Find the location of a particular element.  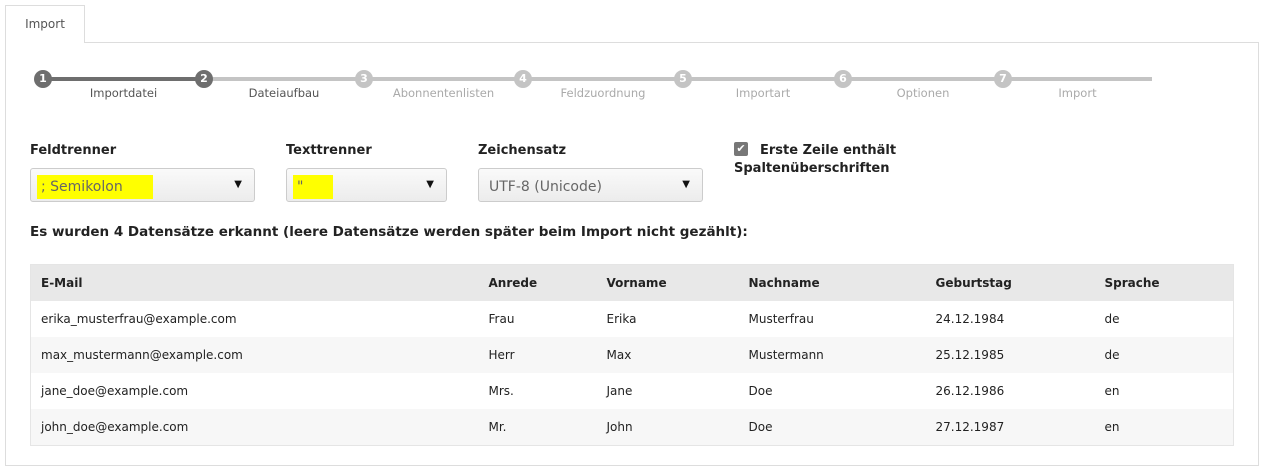

step-7-circle: 7 is located at coordinates (1003, 79).